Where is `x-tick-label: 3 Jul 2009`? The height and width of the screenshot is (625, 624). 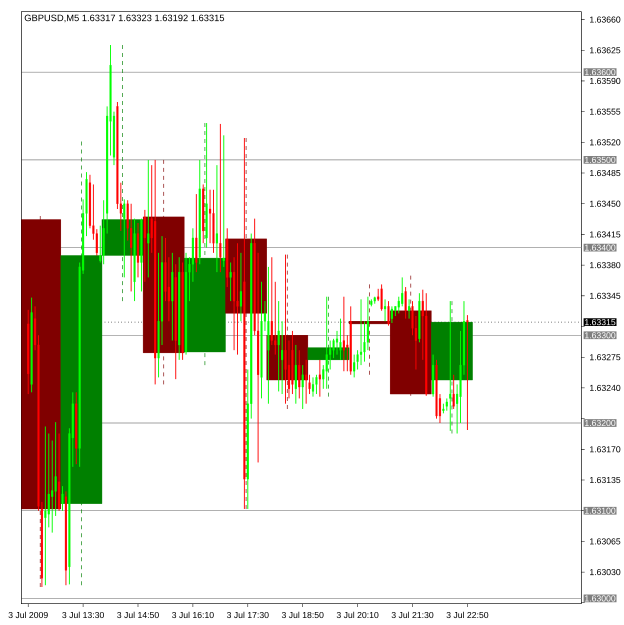 x-tick-label: 3 Jul 2009 is located at coordinates (28, 615).